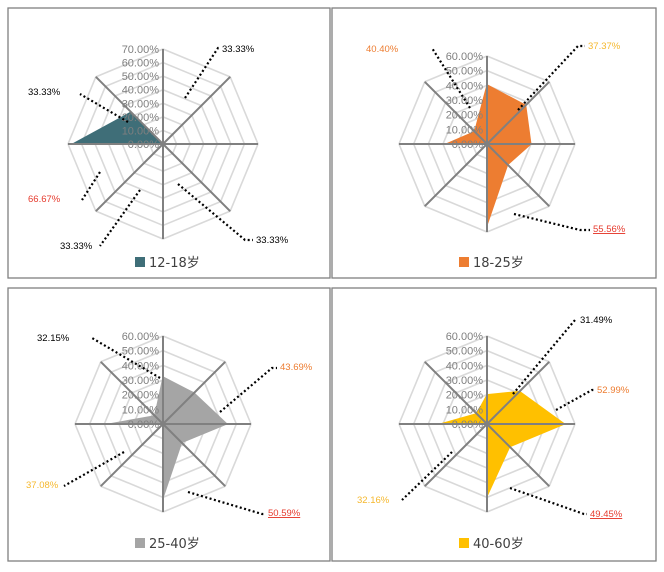 The height and width of the screenshot is (572, 664). What do you see at coordinates (174, 544) in the screenshot?
I see `legend-label: 25-40岁` at bounding box center [174, 544].